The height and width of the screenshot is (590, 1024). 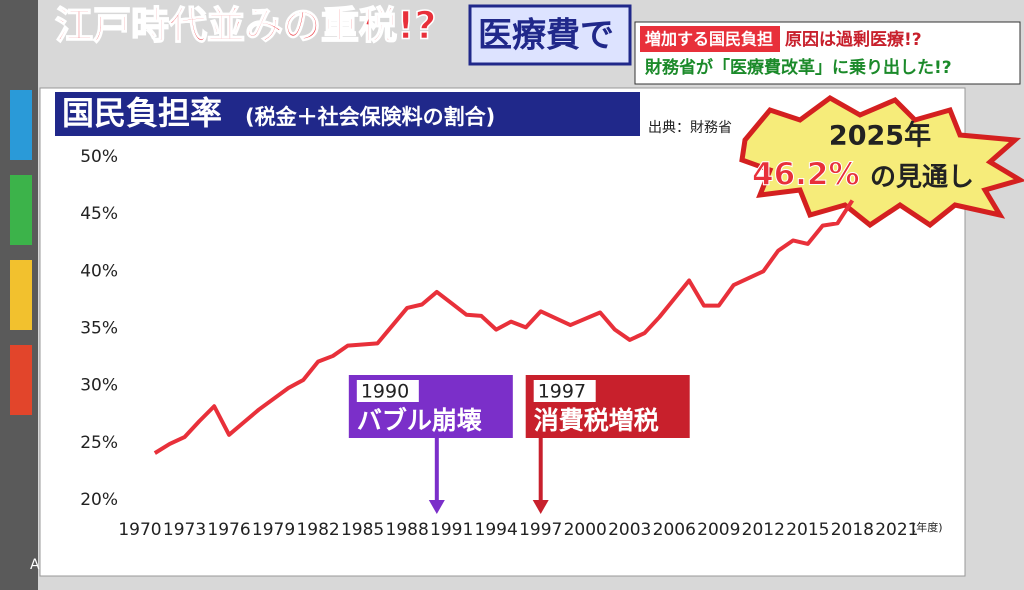 I want to click on x-tick-label: 2015, so click(x=807, y=530).